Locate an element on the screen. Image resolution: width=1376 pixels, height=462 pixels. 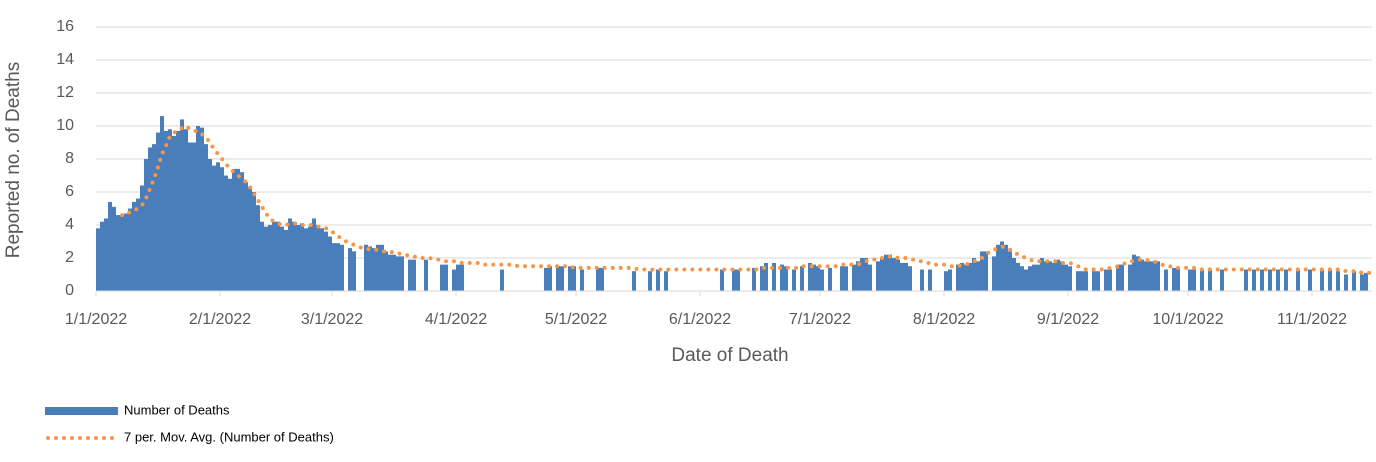
y-tick-label: 10 is located at coordinates (65, 125).